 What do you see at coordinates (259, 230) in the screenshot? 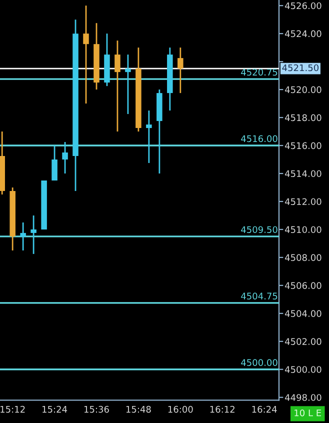
I see `ref-line-label: 4509.50` at bounding box center [259, 230].